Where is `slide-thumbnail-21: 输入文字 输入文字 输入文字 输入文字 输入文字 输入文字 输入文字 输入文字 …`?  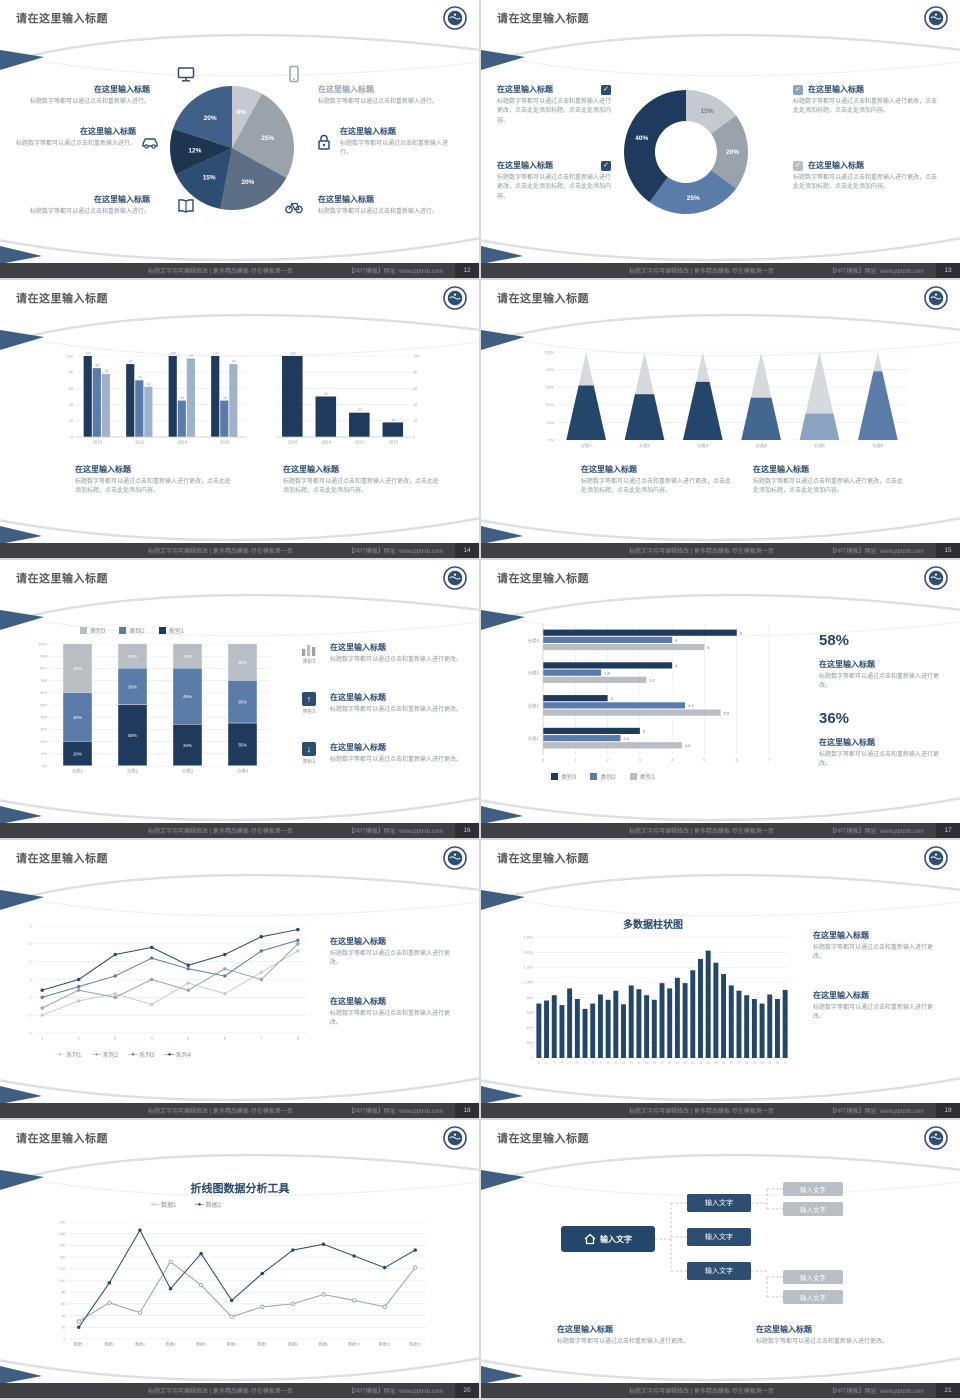 slide-thumbnail-21: 输入文字 输入文字 输入文字 输入文字 输入文字 输入文字 输入文字 输入文字 … is located at coordinates (720, 1259).